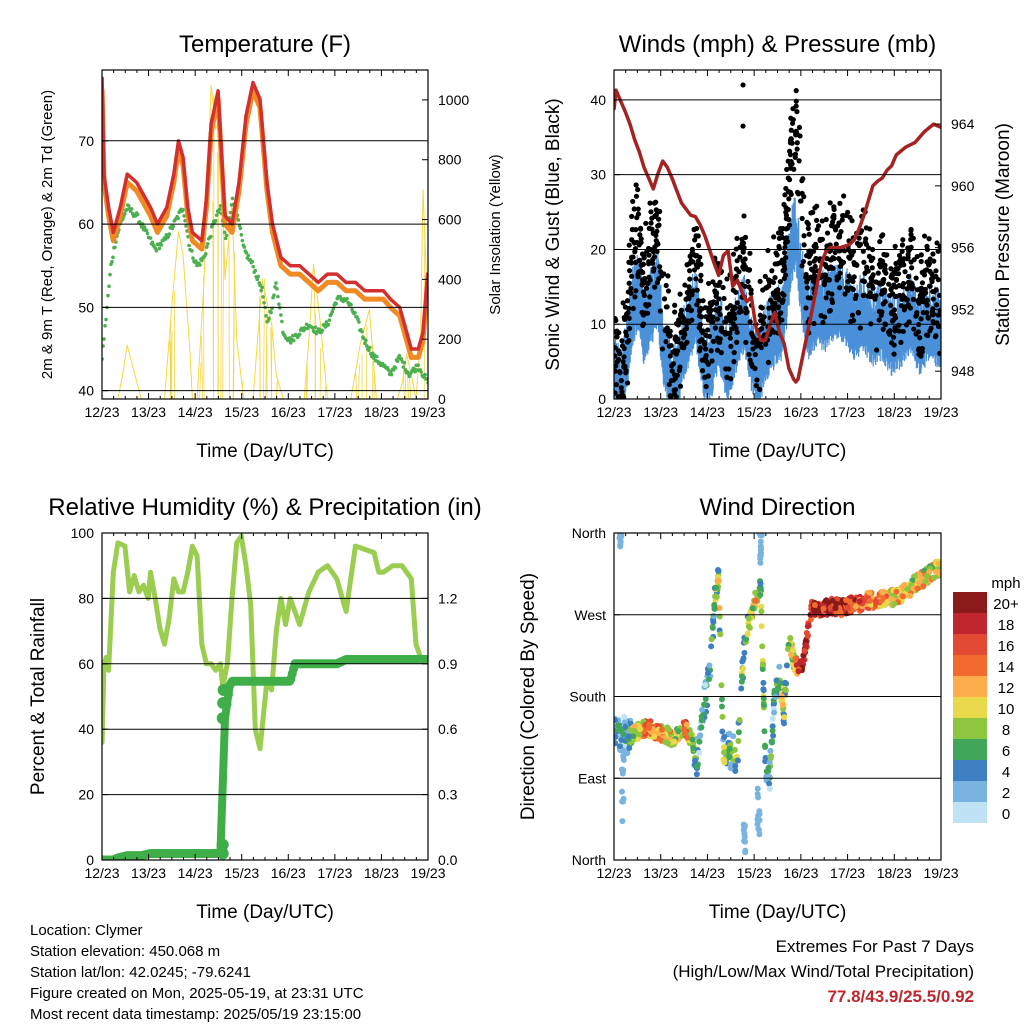  What do you see at coordinates (213, 300) in the screenshot?
I see `solar-spike` at bounding box center [213, 300].